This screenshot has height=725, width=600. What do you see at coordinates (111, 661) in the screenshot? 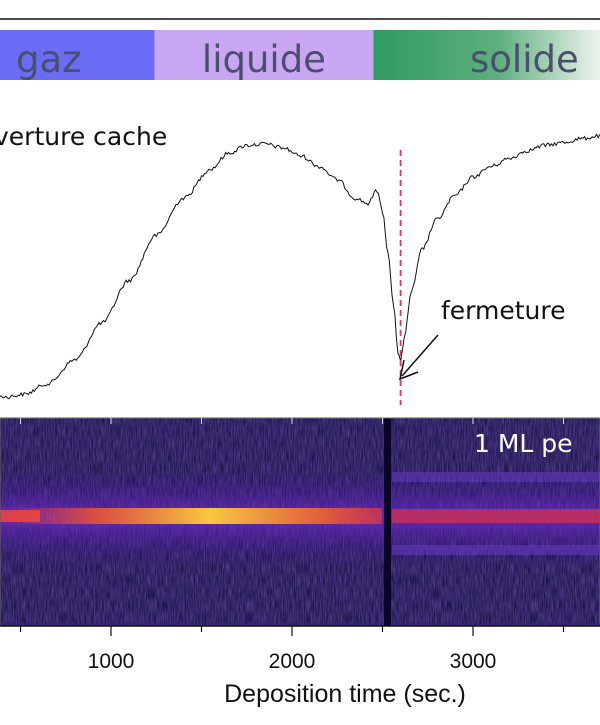
I see `x-tick-label-1000: 1000` at bounding box center [111, 661].